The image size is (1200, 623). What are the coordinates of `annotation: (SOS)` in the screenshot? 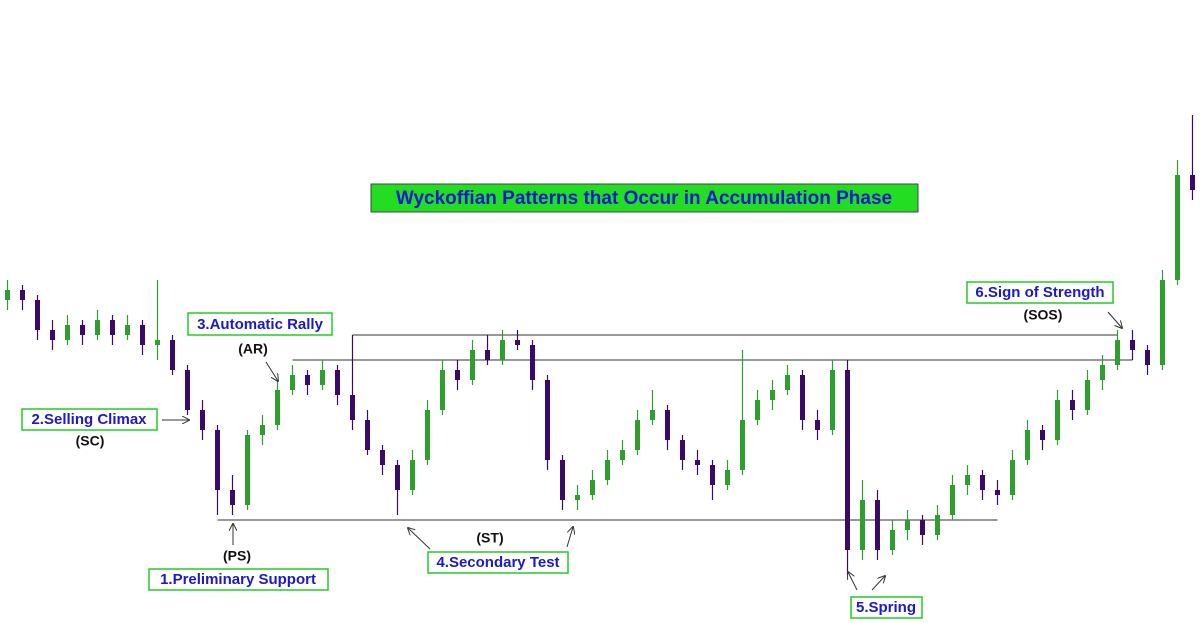 It's located at (1043, 315).